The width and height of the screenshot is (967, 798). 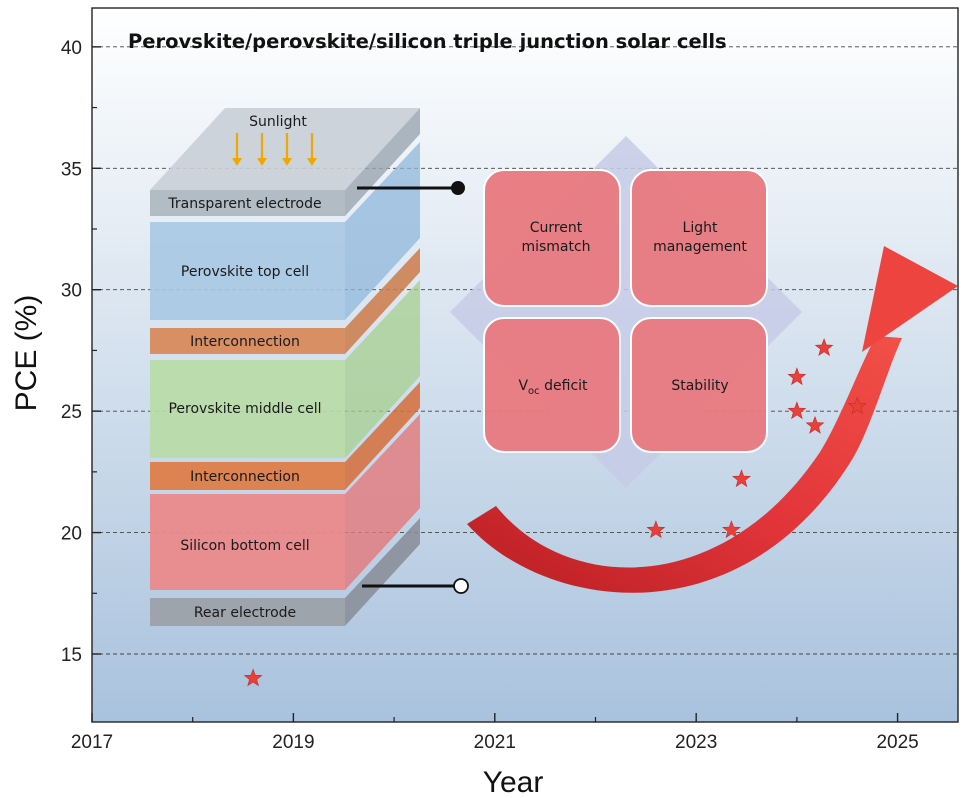 I want to click on layer-rear-electrode, so click(x=247, y=612).